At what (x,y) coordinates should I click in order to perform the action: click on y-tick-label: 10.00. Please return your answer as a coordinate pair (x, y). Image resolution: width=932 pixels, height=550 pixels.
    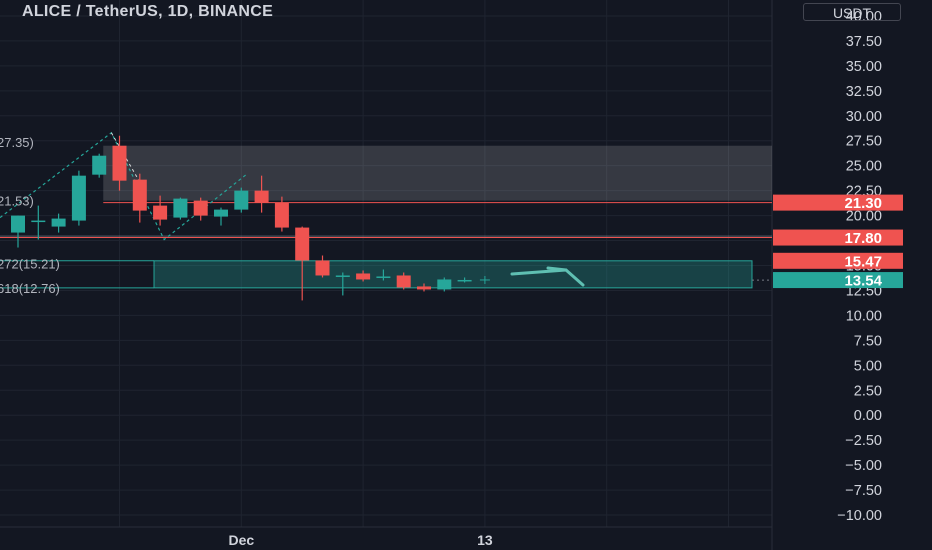
    Looking at the image, I should click on (864, 316).